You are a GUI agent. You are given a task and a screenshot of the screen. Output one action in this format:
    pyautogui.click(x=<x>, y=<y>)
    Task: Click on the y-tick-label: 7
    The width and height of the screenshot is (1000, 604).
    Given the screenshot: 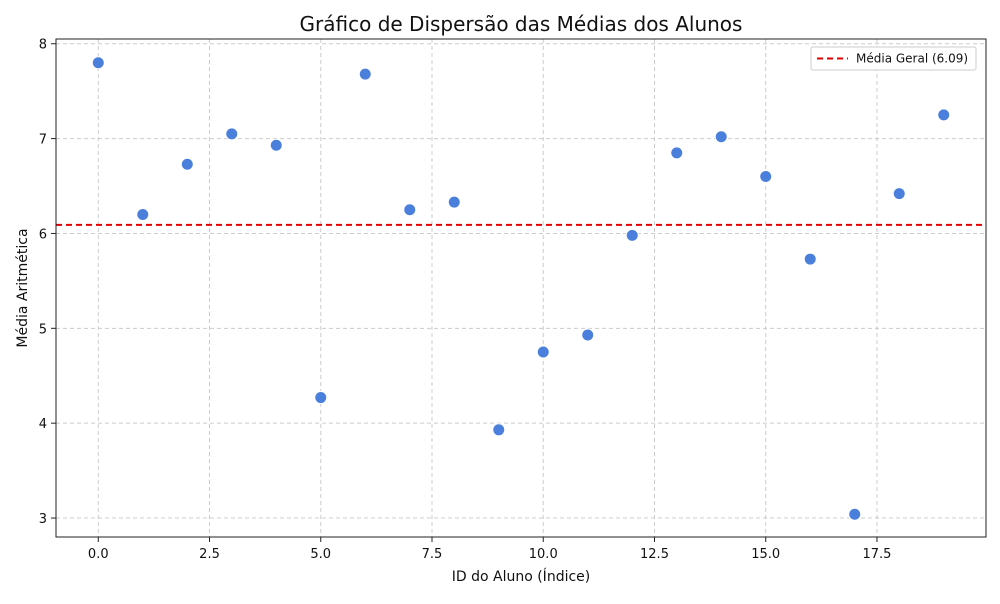 What is the action you would take?
    pyautogui.click(x=43, y=140)
    